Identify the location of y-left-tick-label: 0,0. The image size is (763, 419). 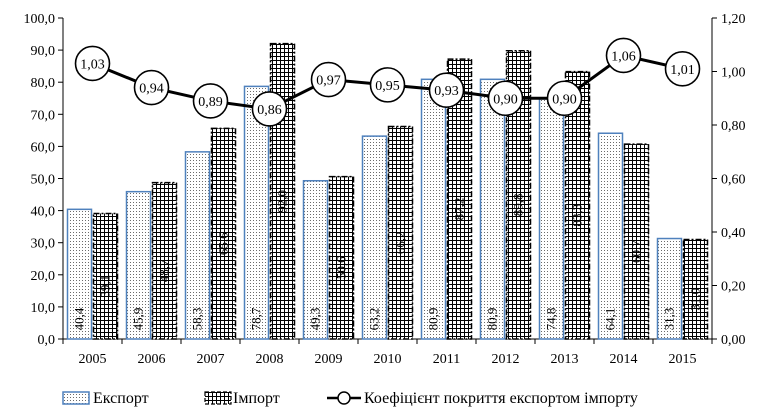
(47, 340).